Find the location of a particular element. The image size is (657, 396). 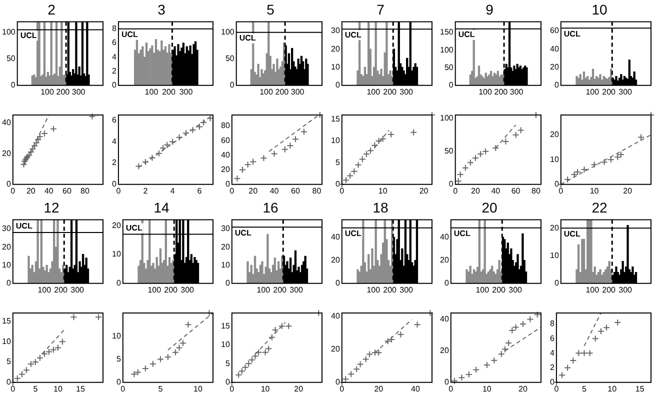

chart-title: 2 is located at coordinates (52, 9).